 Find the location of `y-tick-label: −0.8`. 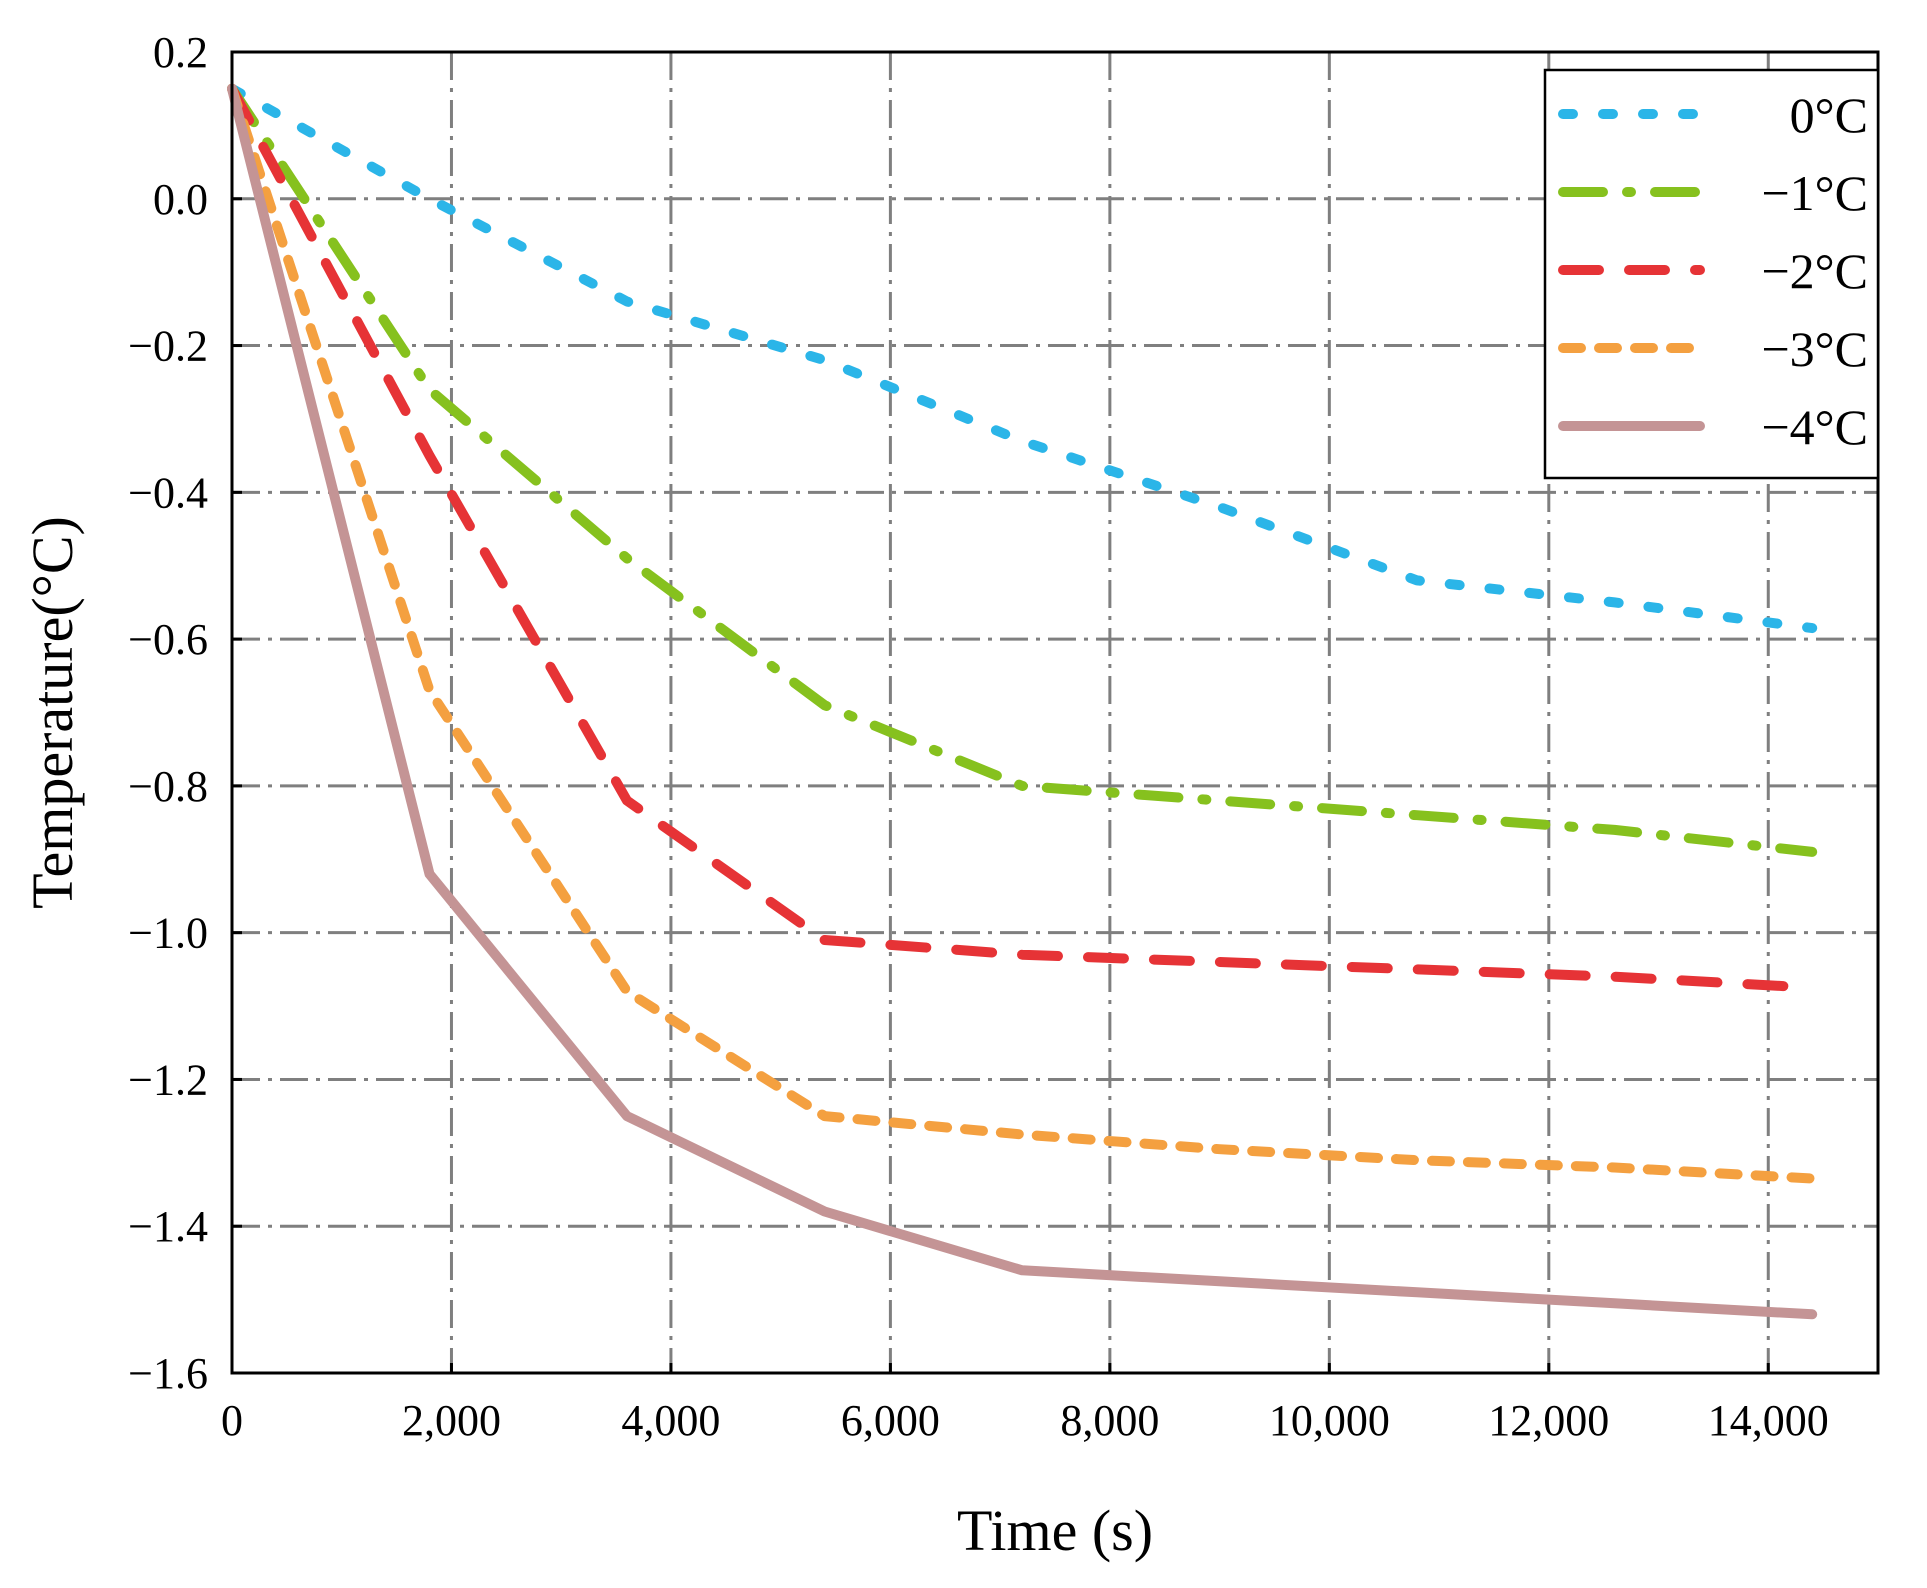

y-tick-label: −0.8 is located at coordinates (168, 786).